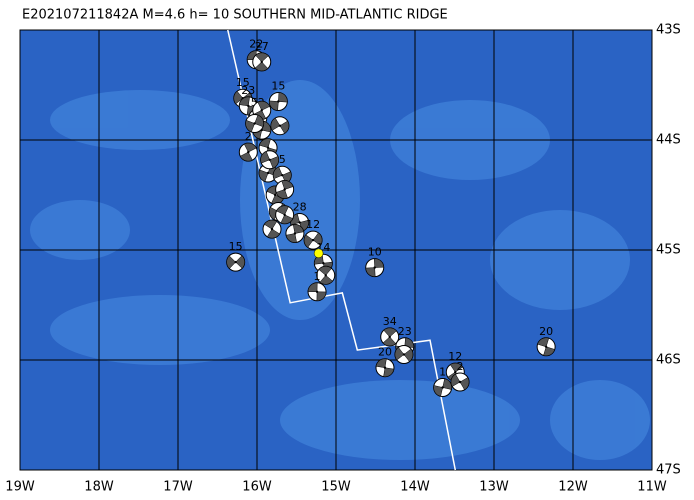 This screenshot has height=500, width=694. What do you see at coordinates (375, 252) in the screenshot?
I see `depth-label: 10` at bounding box center [375, 252].